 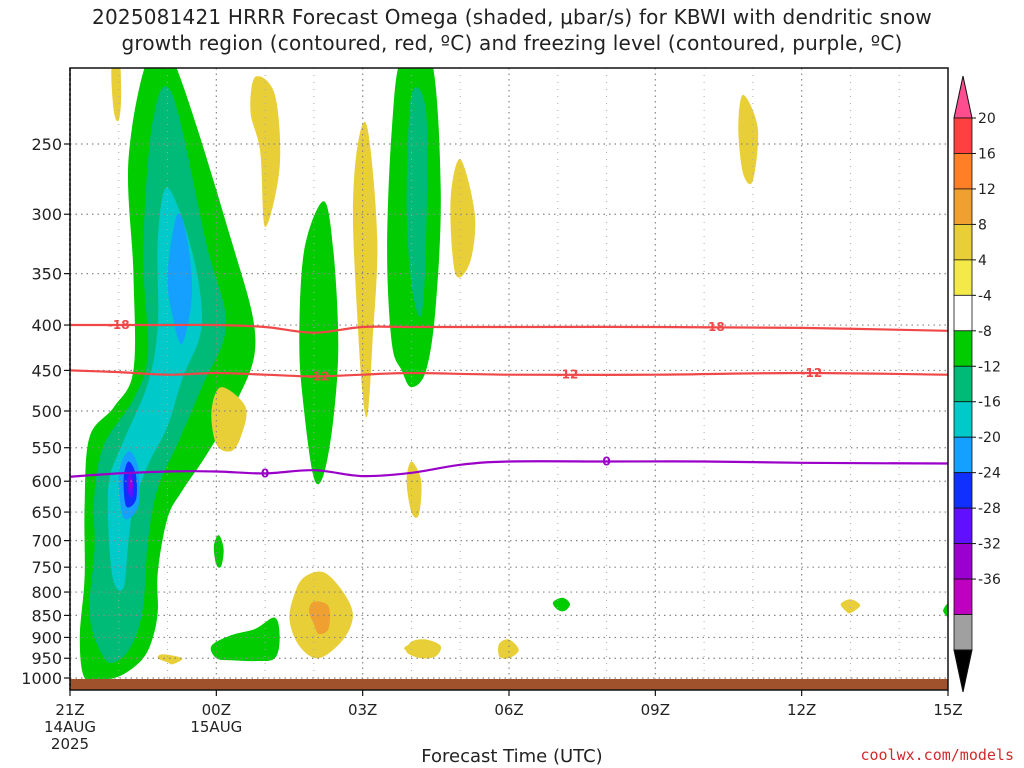 I want to click on credit-link: coolwx.com/models, so click(x=937, y=755).